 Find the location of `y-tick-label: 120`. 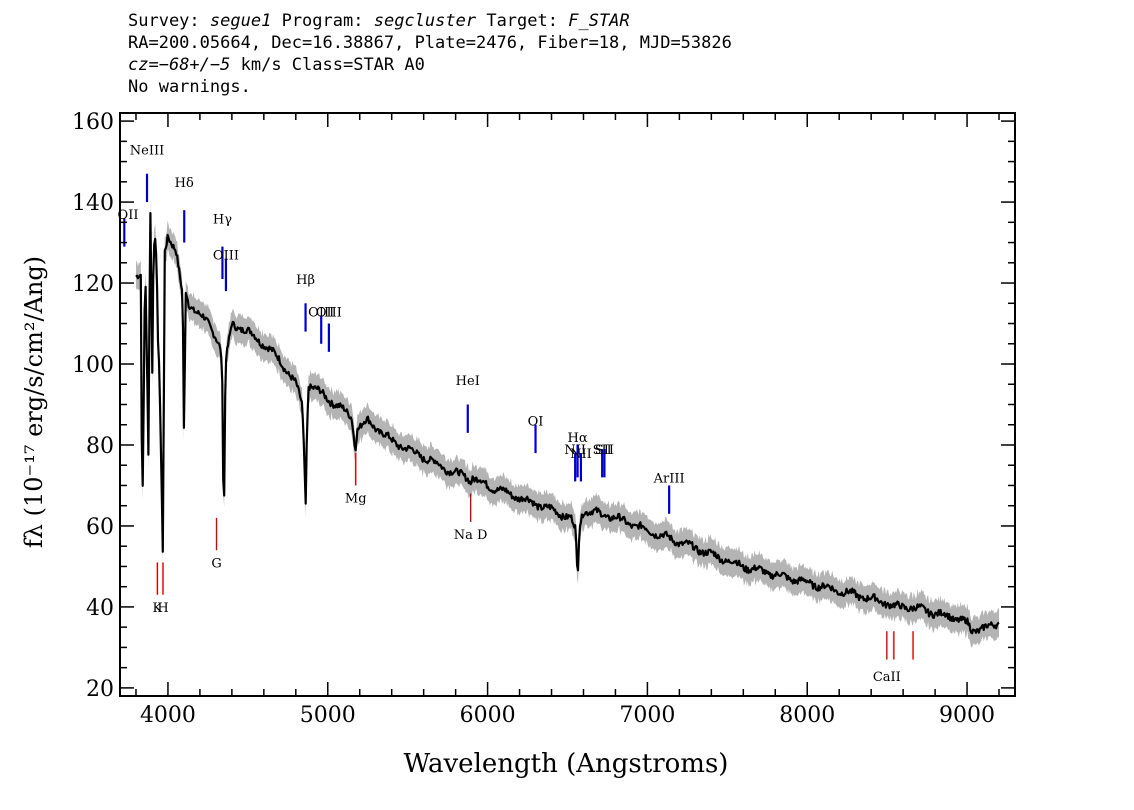

y-tick-label: 120 is located at coordinates (93, 284).